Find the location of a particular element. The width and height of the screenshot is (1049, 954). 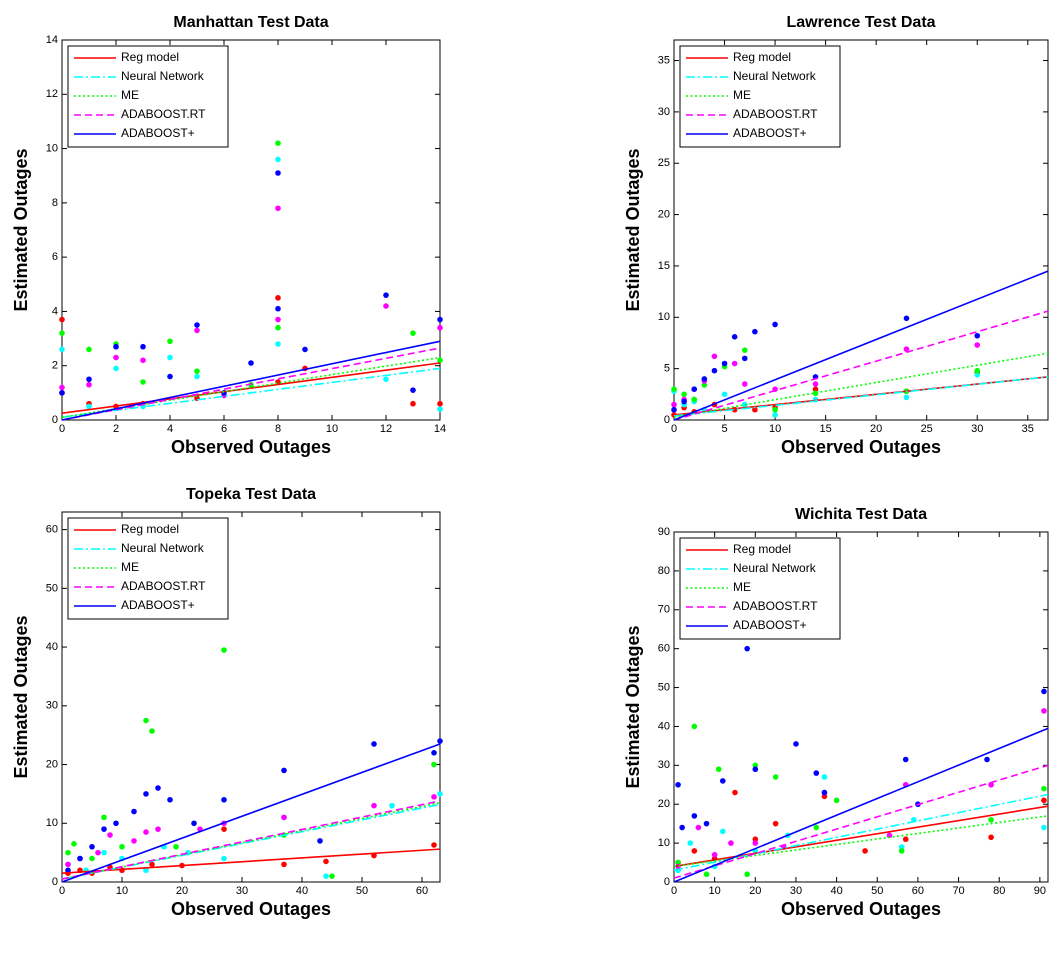

legend-box is located at coordinates (760, 588).